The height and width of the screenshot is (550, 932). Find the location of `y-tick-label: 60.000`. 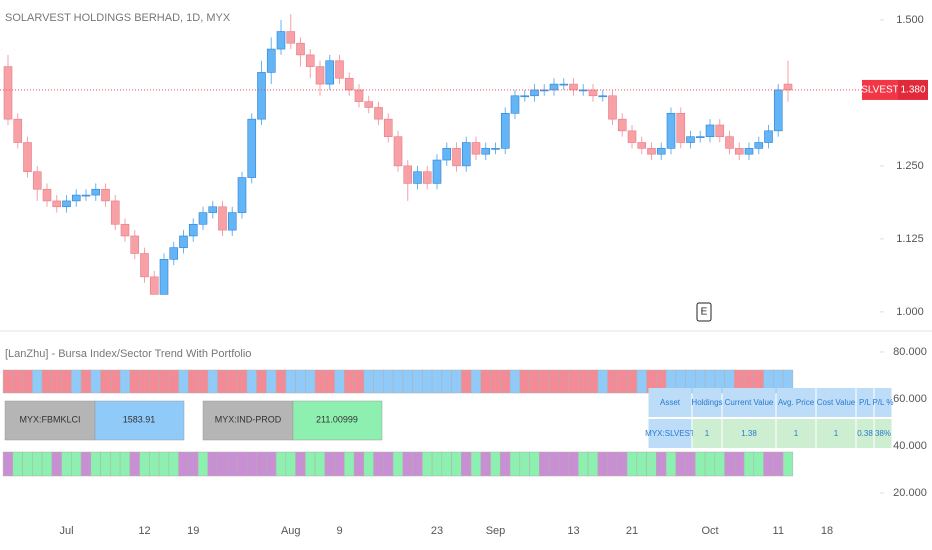

y-tick-label: 60.000 is located at coordinates (910, 399).